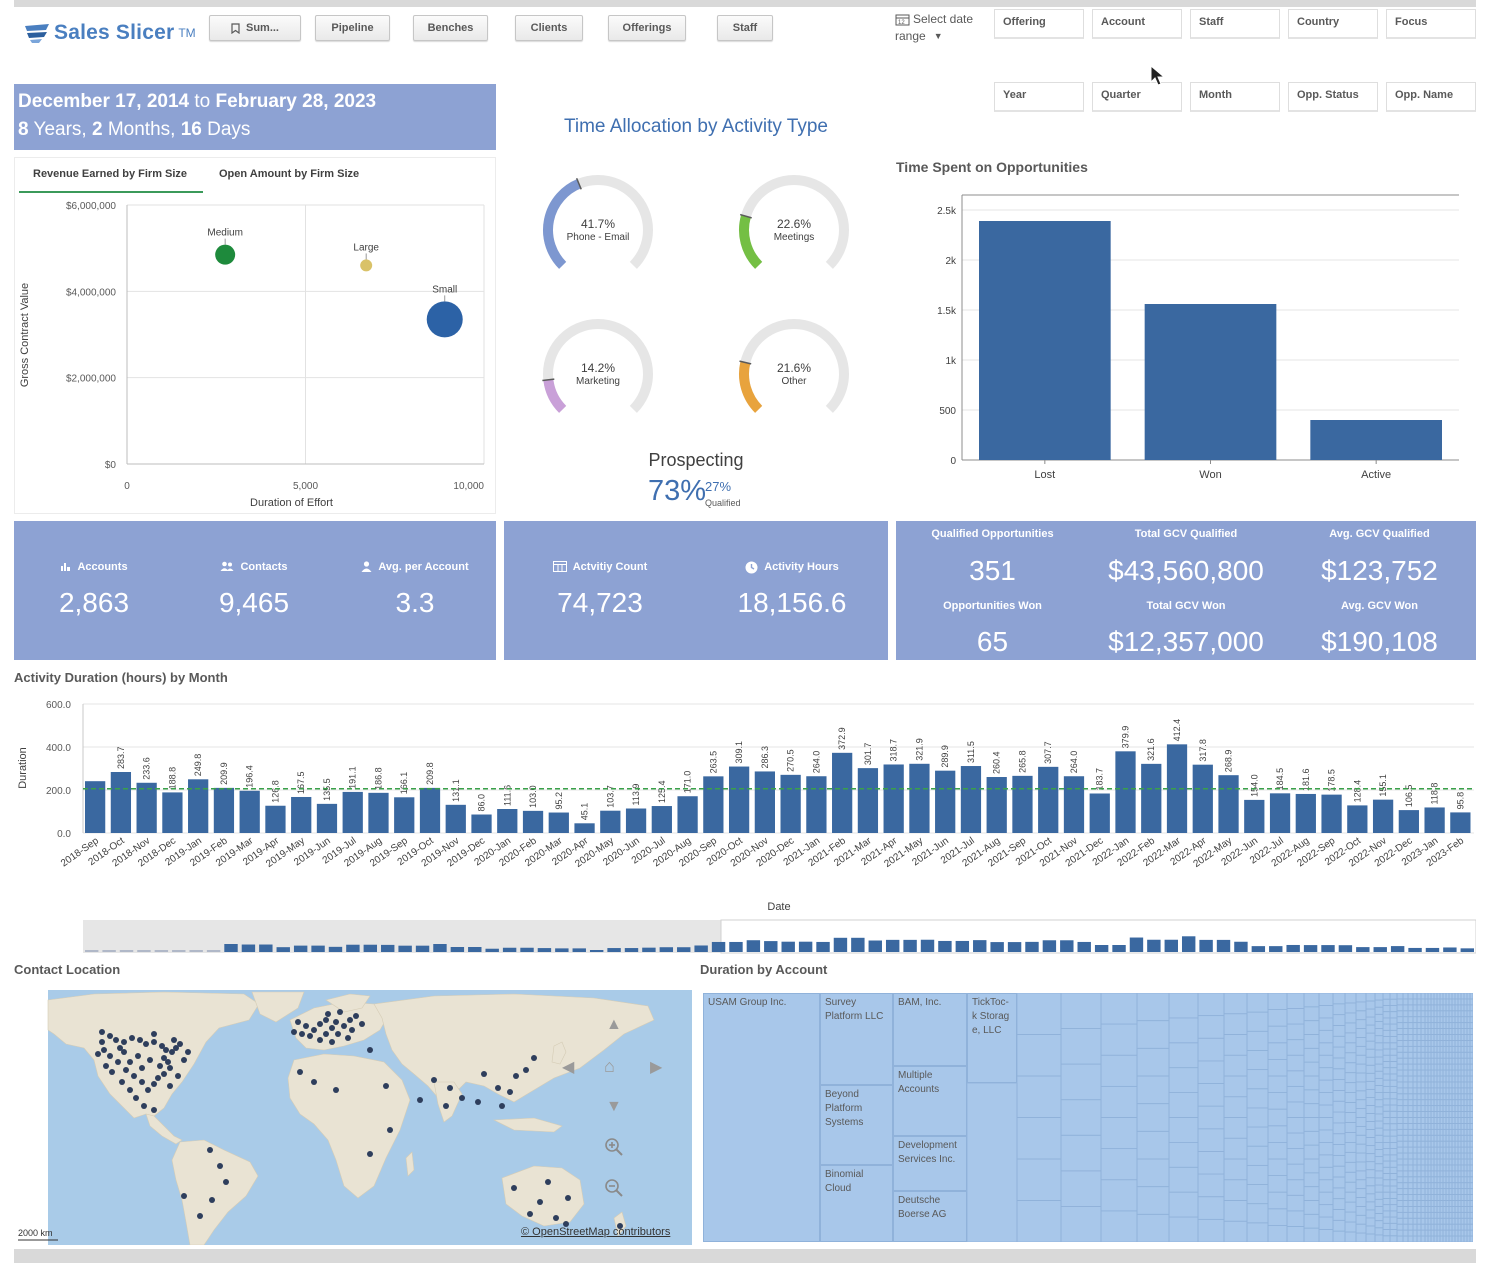 The height and width of the screenshot is (1263, 1489). Describe the element at coordinates (713, 762) in the screenshot. I see `monthly-bar-label: 263.5` at that location.